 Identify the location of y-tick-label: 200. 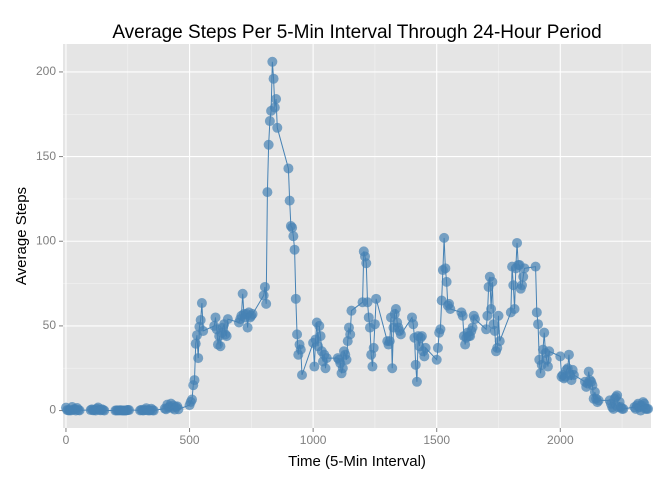
(46, 71).